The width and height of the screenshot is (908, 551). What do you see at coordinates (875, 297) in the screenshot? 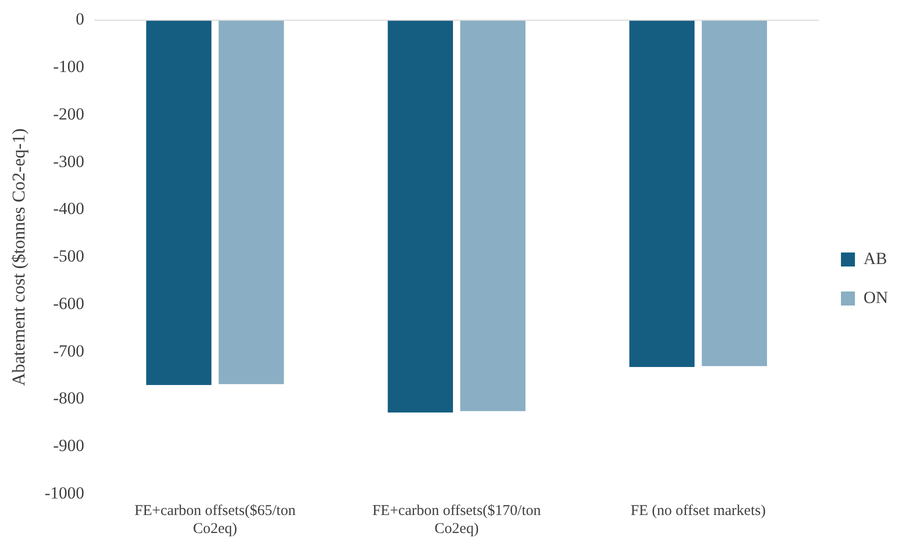
I see `legend-label: ON` at bounding box center [875, 297].